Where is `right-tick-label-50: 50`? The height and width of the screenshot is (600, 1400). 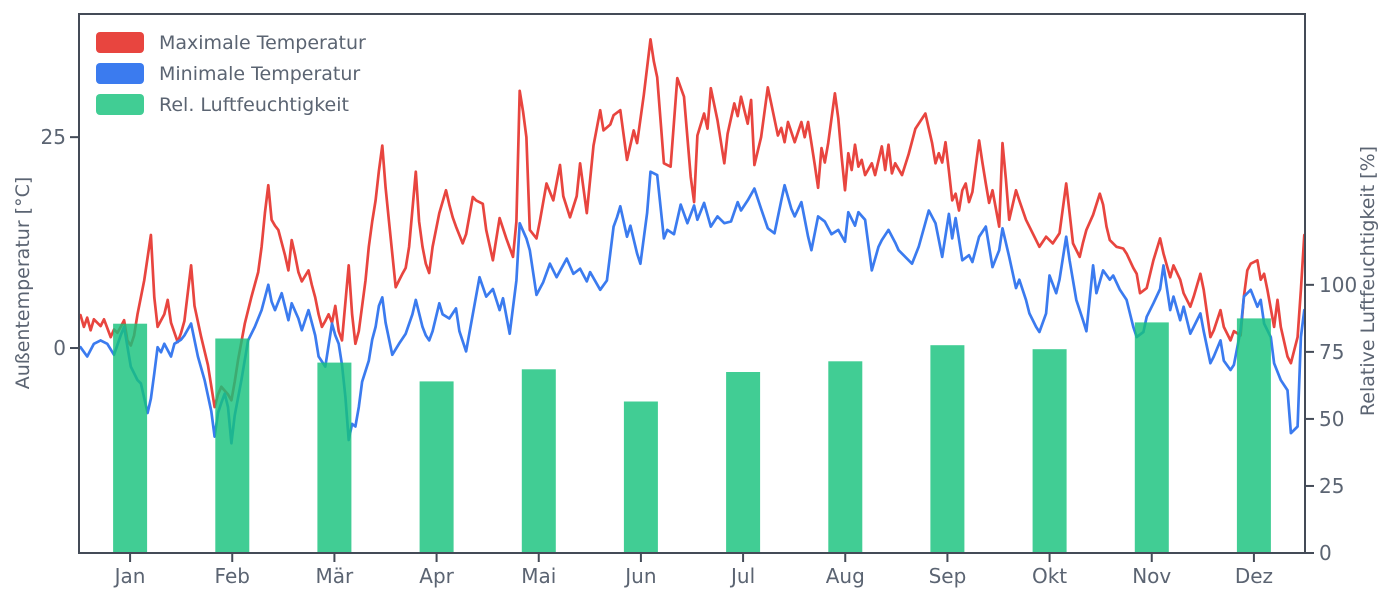 right-tick-label-50: 50 is located at coordinates (1331, 419).